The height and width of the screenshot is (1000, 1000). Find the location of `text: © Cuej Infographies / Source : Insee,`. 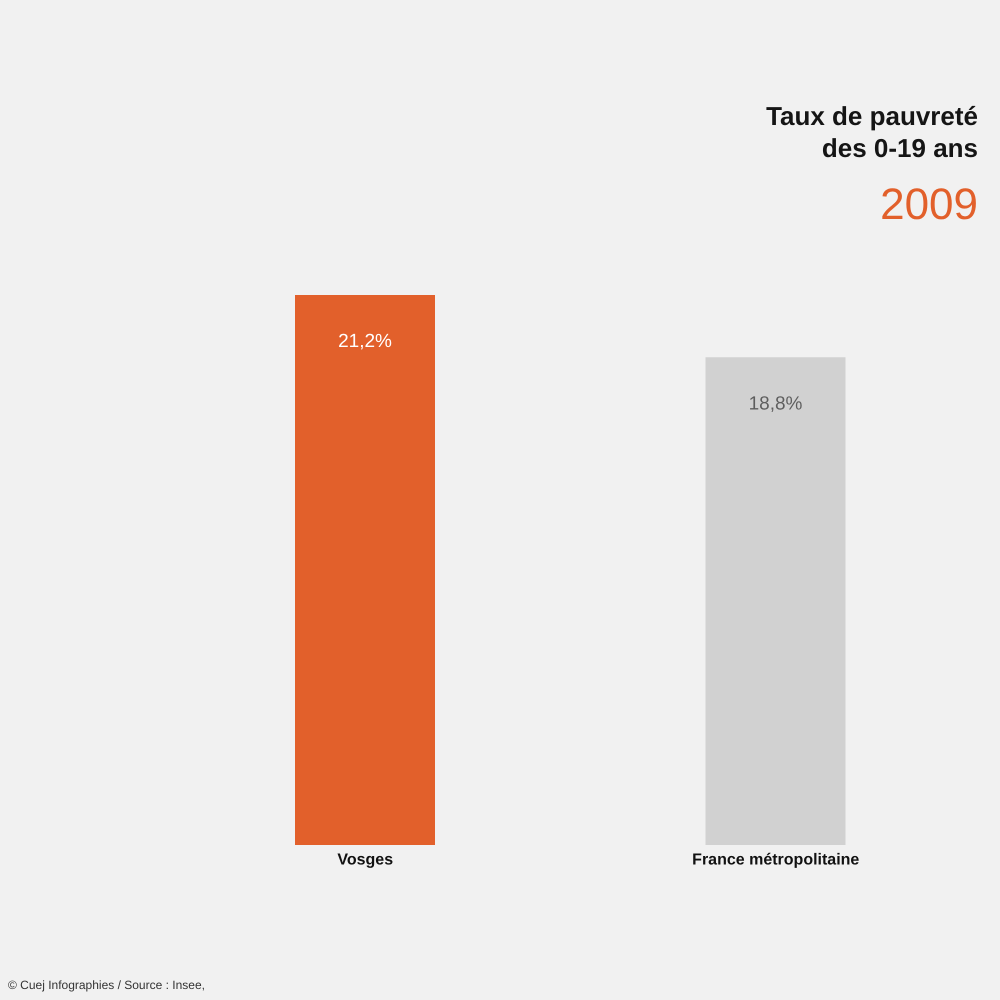

text: © Cuej Infographies / Source : Insee, is located at coordinates (106, 985).